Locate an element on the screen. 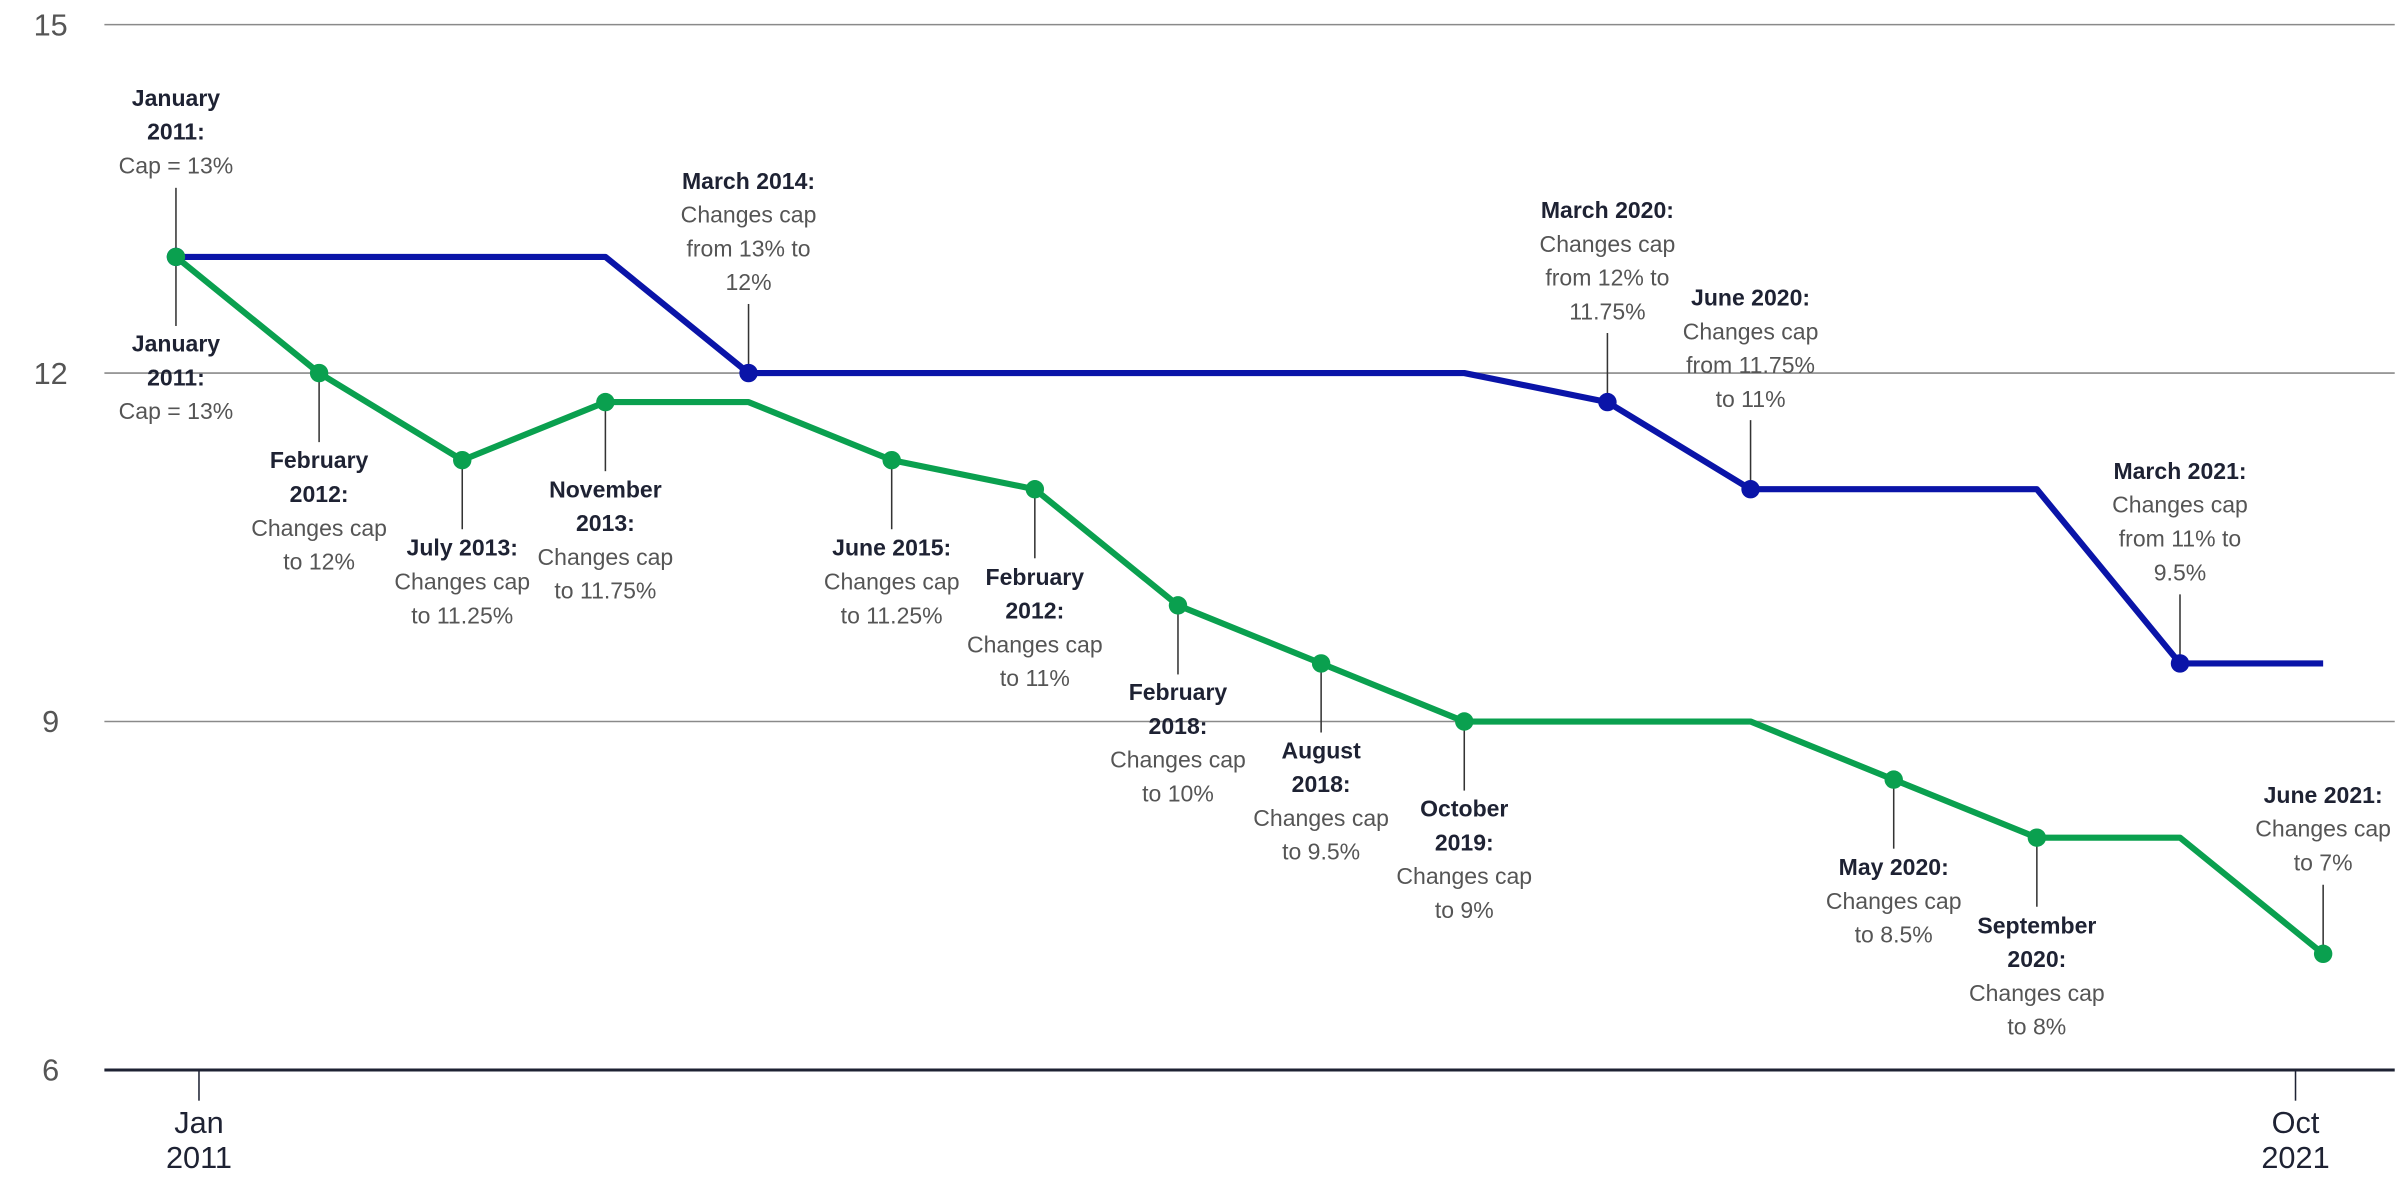 This screenshot has height=1179, width=2407. annotation-text: Changes cap to 10% is located at coordinates (1178, 778).